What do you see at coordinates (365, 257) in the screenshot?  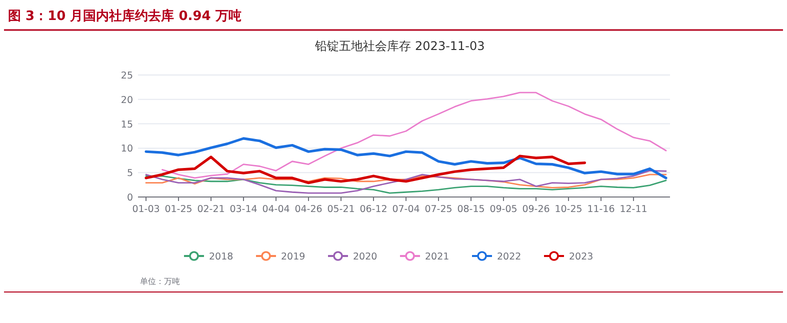 I see `legend-label: 2020` at bounding box center [365, 257].